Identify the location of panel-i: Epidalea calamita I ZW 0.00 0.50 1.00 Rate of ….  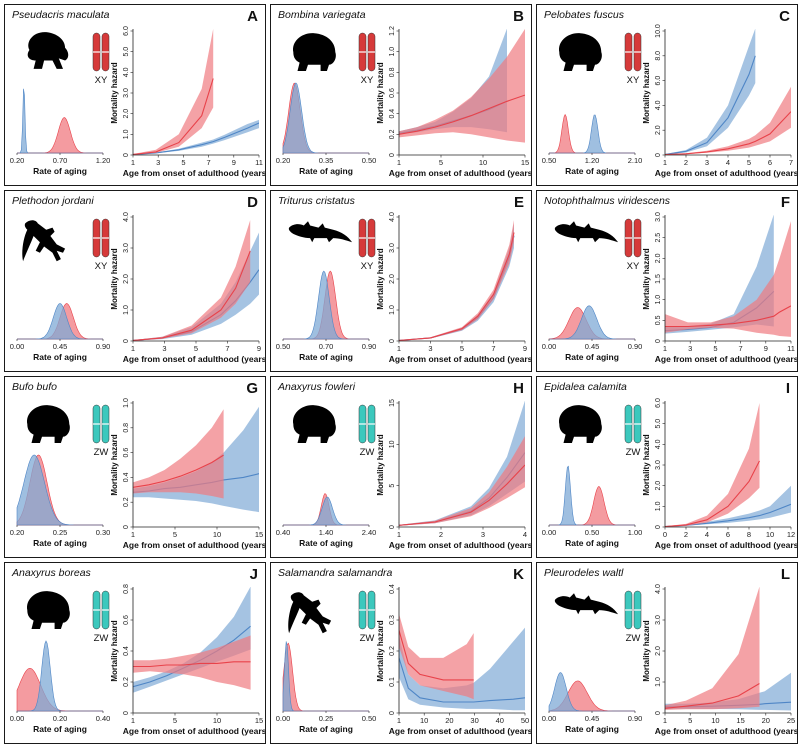
(667, 467).